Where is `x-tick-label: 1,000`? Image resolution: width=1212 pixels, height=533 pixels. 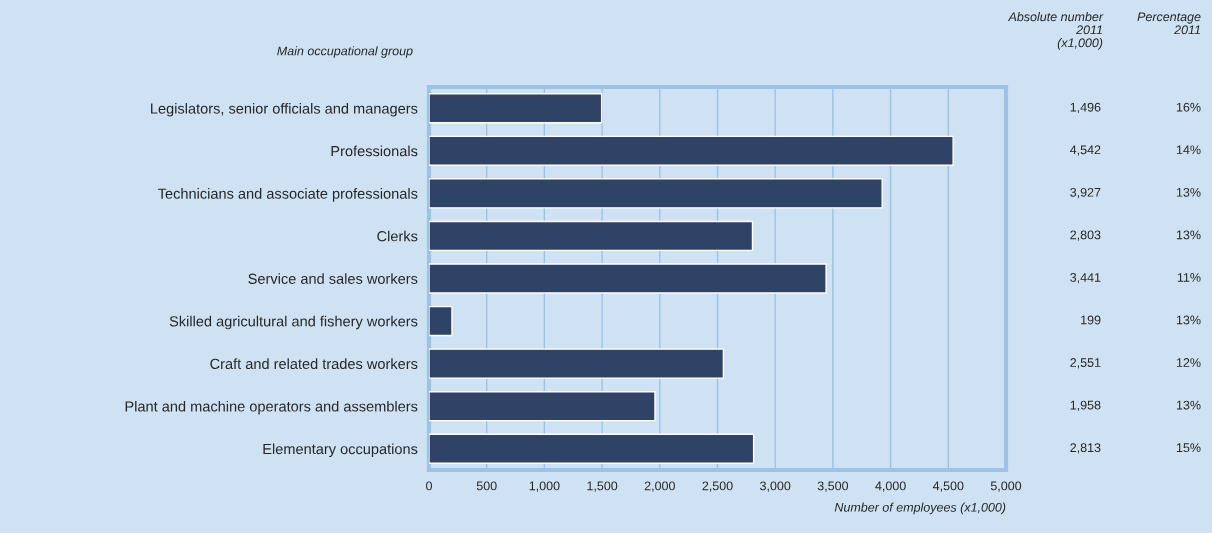 x-tick-label: 1,000 is located at coordinates (544, 486).